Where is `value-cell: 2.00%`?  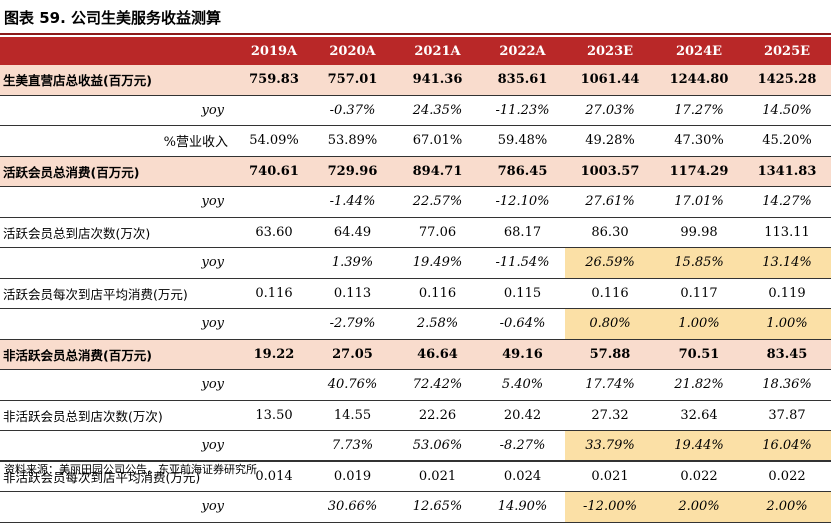 value-cell: 2.00% is located at coordinates (699, 507).